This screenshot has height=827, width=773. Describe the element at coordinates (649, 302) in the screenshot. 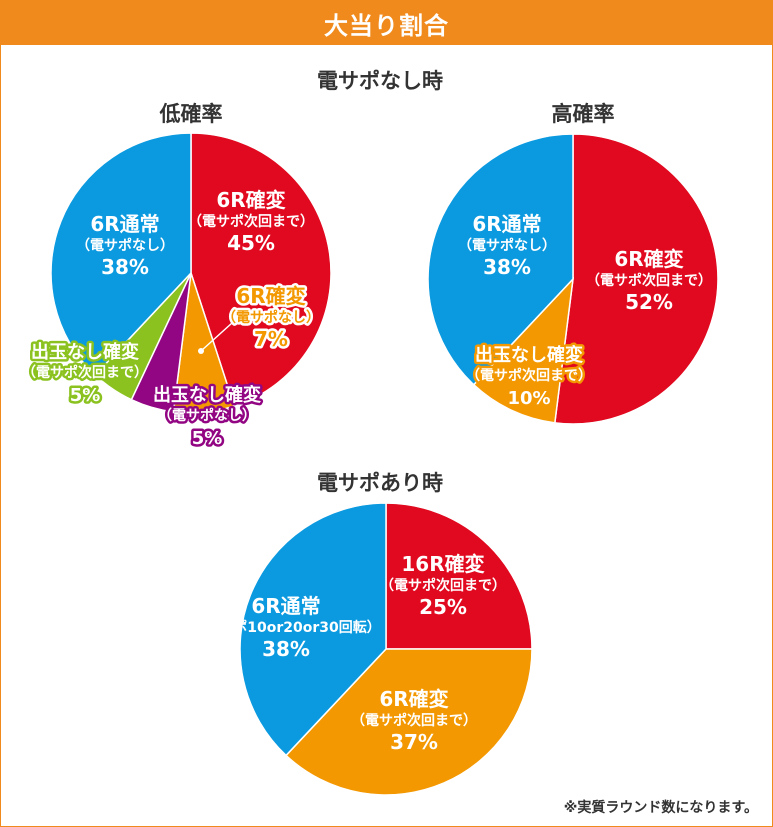

I see `slice-percent: 52%` at that location.